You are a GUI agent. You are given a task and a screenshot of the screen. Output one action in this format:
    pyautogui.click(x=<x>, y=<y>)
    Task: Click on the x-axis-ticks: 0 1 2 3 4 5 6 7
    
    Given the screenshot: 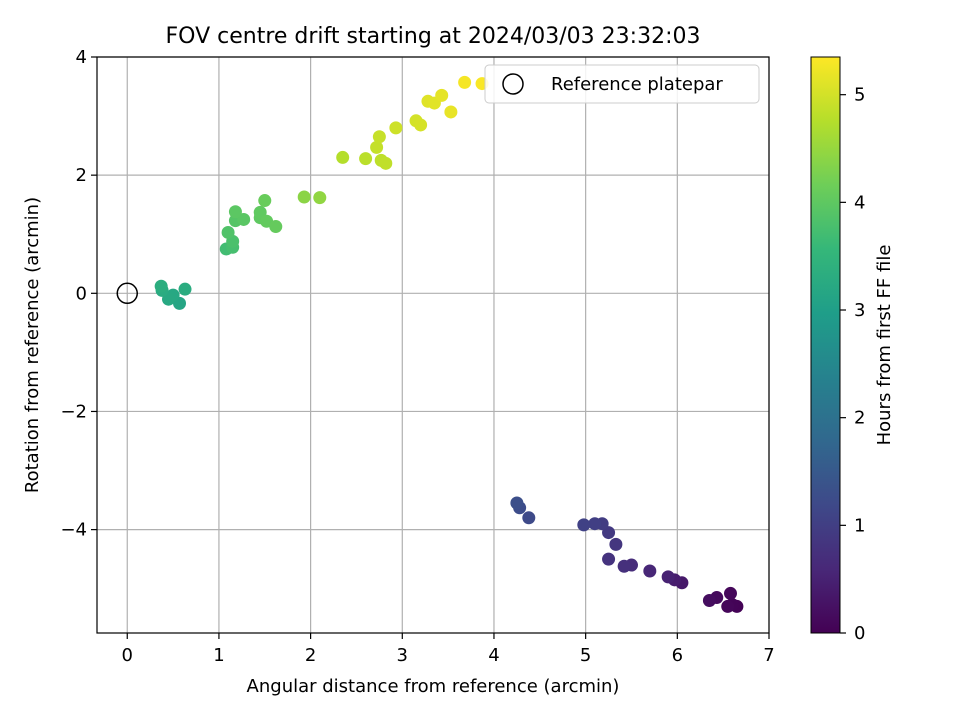 What is the action you would take?
    pyautogui.click(x=448, y=649)
    